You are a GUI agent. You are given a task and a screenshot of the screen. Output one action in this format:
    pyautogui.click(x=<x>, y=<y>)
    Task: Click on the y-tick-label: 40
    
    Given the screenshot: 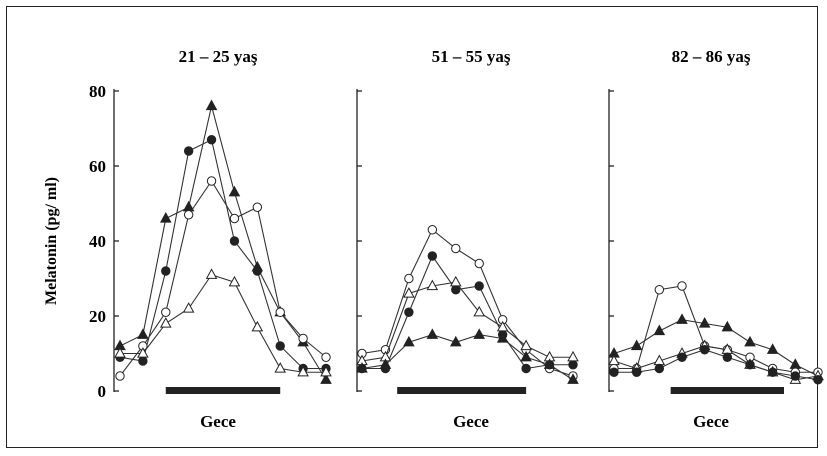 What is the action you would take?
    pyautogui.click(x=97, y=241)
    